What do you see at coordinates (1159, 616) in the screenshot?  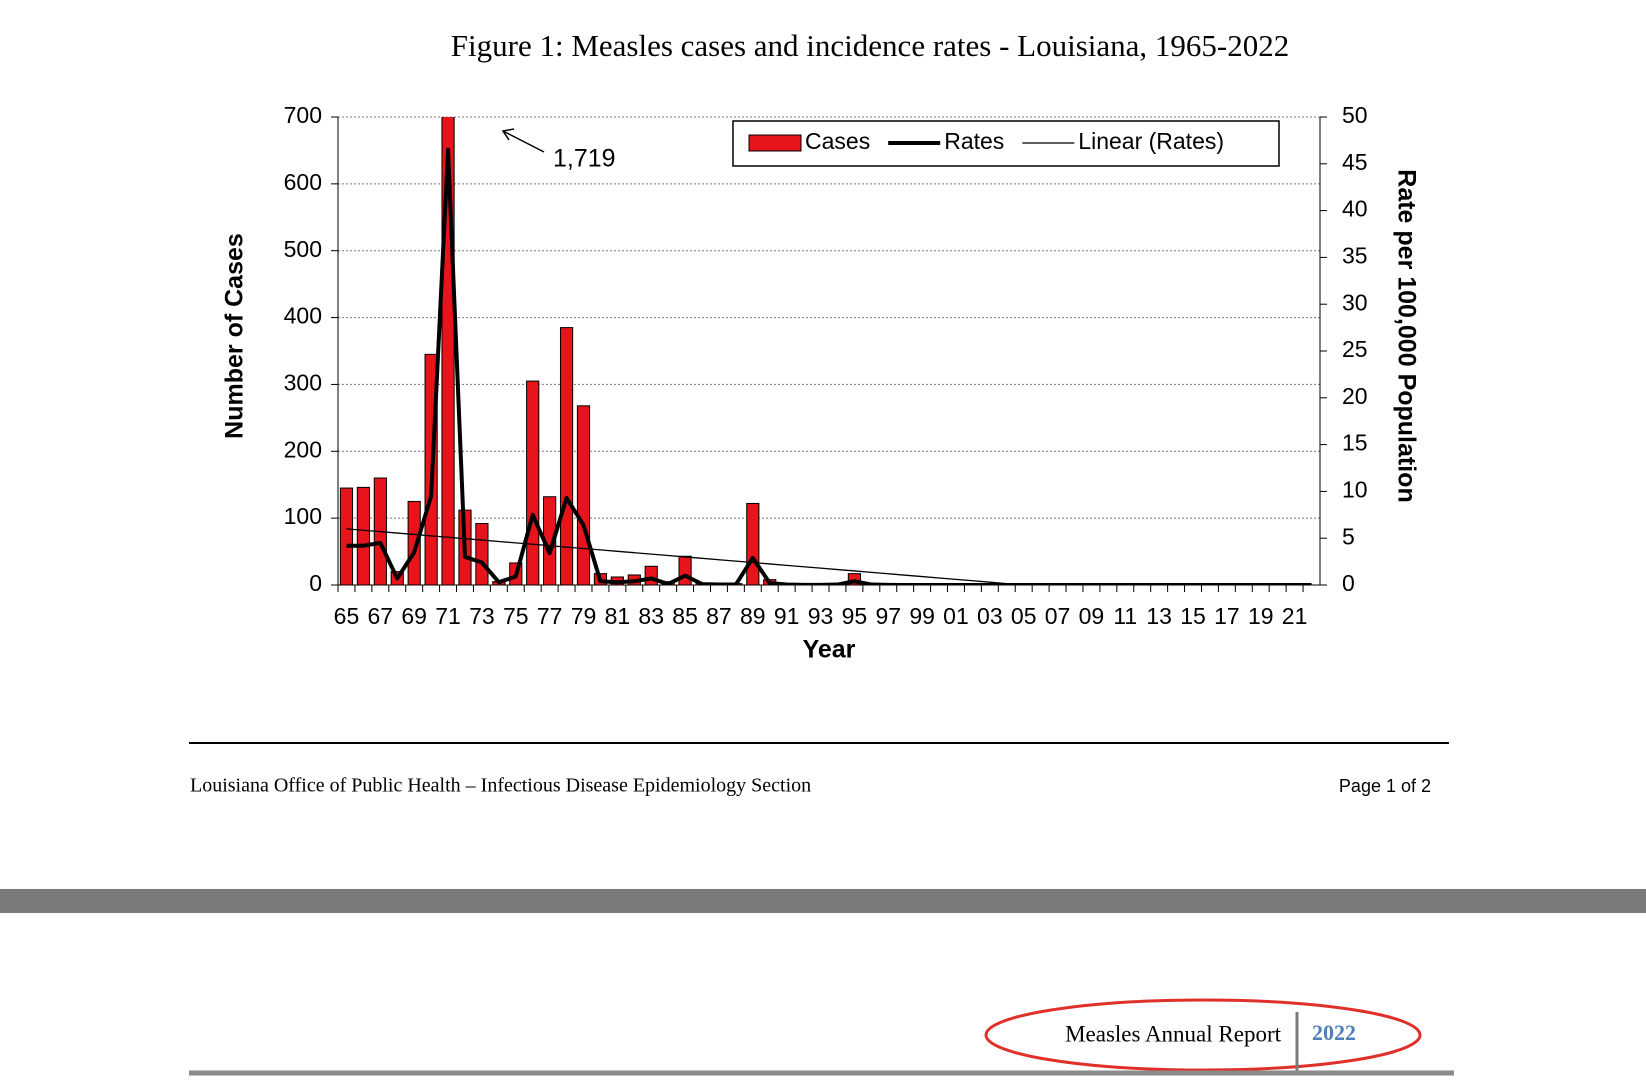 I see `x-tick-label: 13` at bounding box center [1159, 616].